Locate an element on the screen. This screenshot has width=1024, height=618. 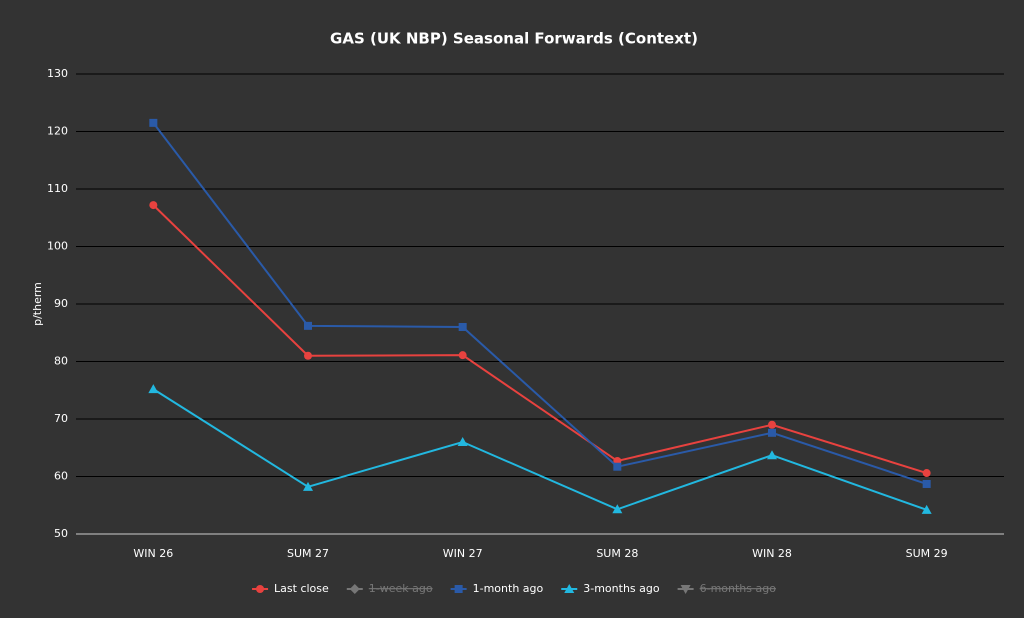
legend-item: 3-months ago is located at coordinates (610, 588).